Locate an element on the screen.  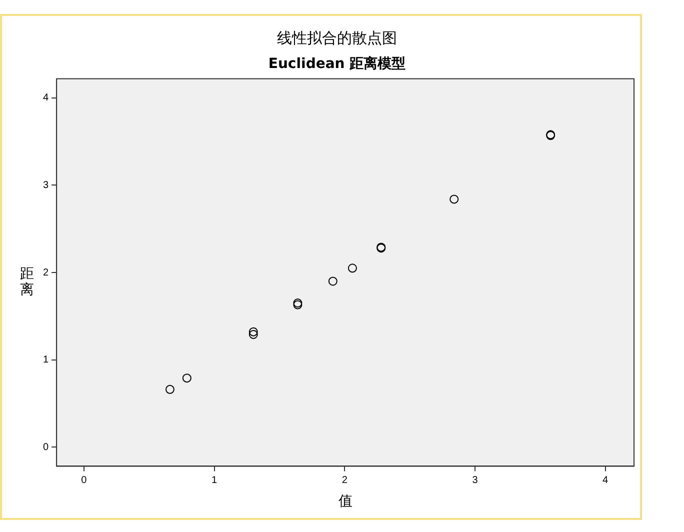
x-tick-label: 3 is located at coordinates (475, 480).